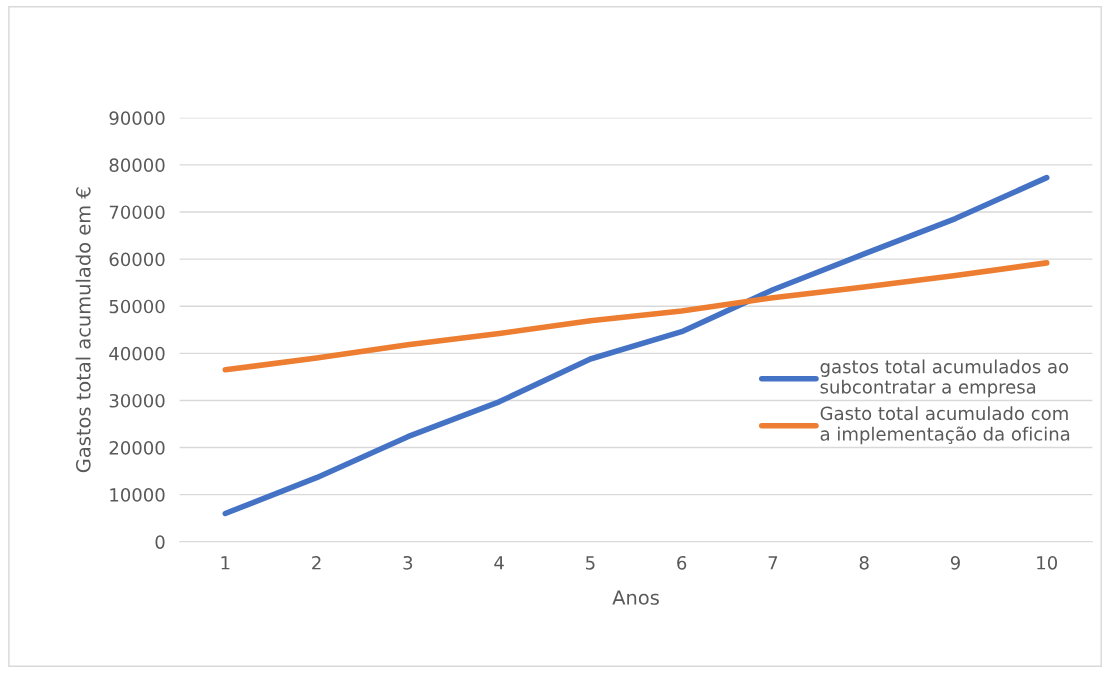 This screenshot has width=1109, height=673. I want to click on x-axis-title: Anos, so click(635, 597).